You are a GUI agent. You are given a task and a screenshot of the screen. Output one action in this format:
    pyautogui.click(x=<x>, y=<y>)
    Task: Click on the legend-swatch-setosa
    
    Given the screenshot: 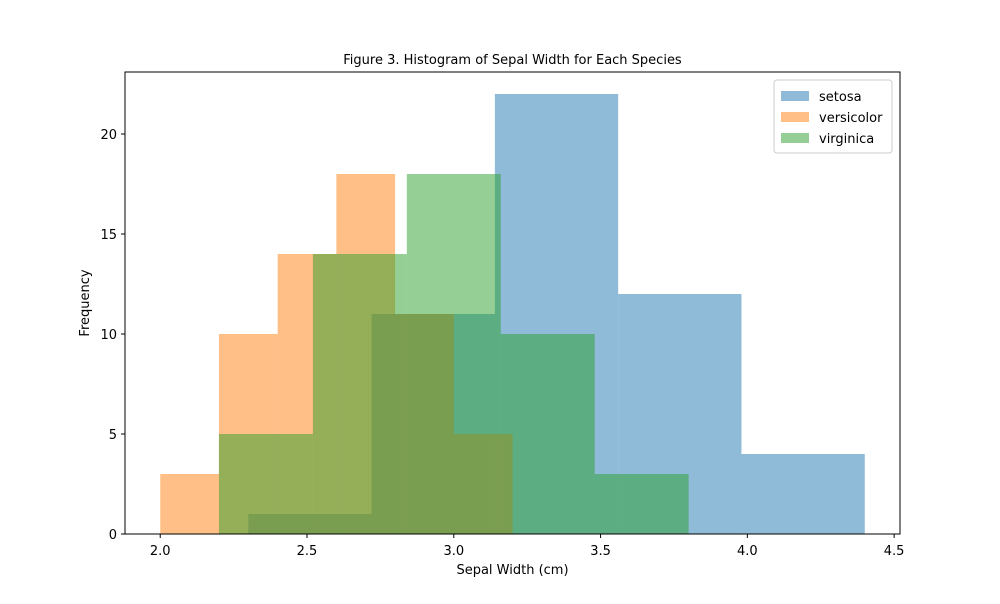 What is the action you would take?
    pyautogui.click(x=795, y=96)
    